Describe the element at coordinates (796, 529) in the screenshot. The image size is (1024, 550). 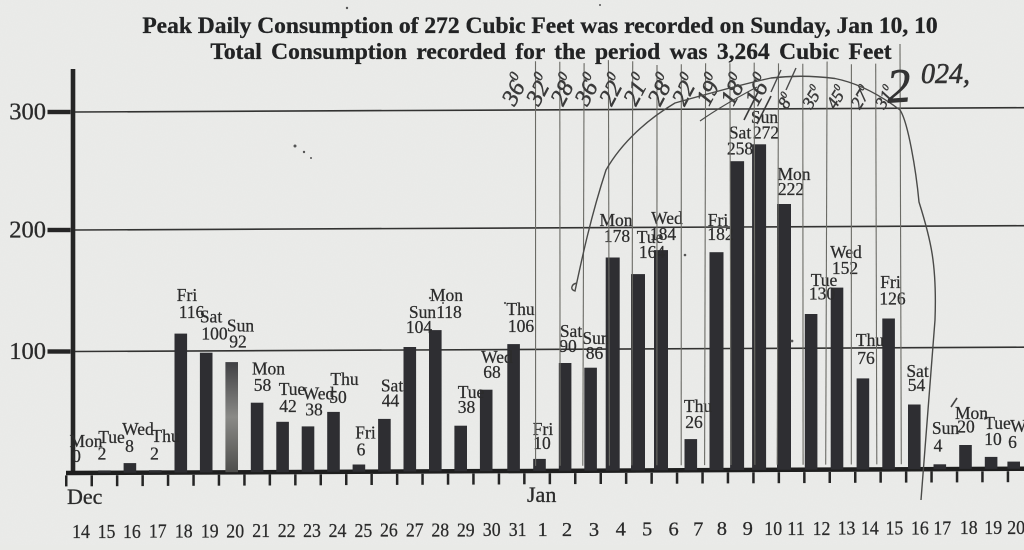
I see `svg-text: 11` at that location.